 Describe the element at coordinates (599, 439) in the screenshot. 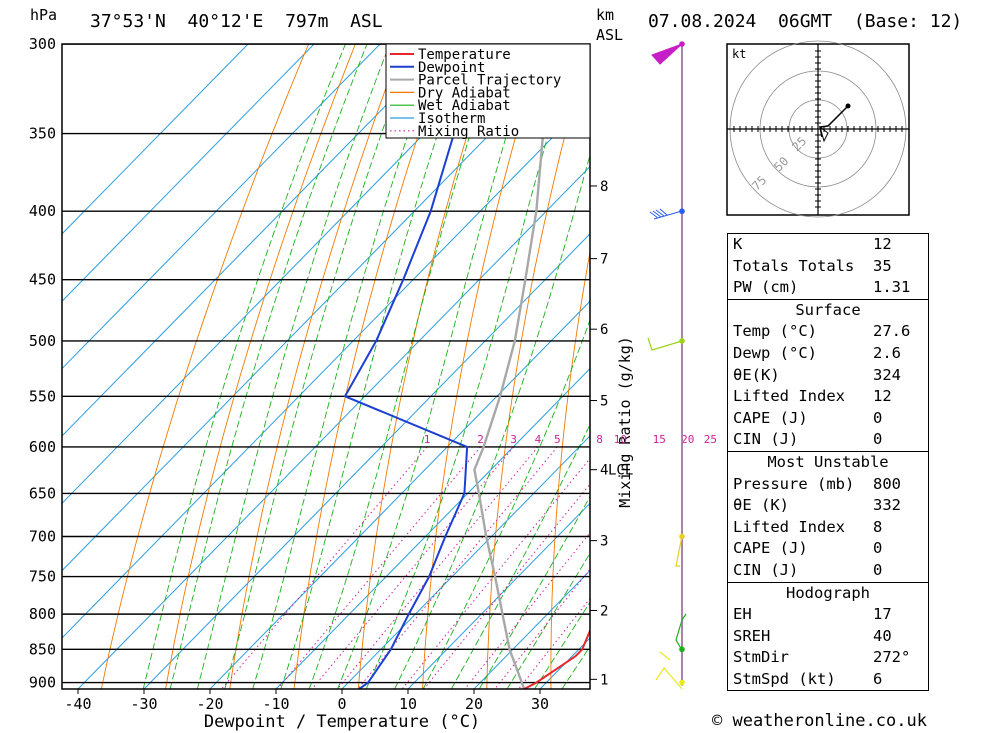

I see `mixing-ratio-label: 8` at that location.